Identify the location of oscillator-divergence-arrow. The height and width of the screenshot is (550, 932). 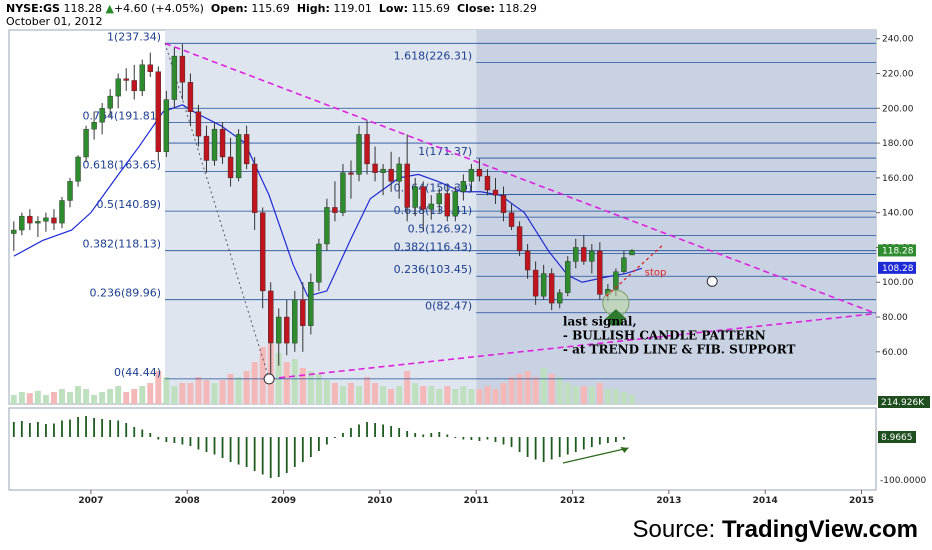
(595, 455).